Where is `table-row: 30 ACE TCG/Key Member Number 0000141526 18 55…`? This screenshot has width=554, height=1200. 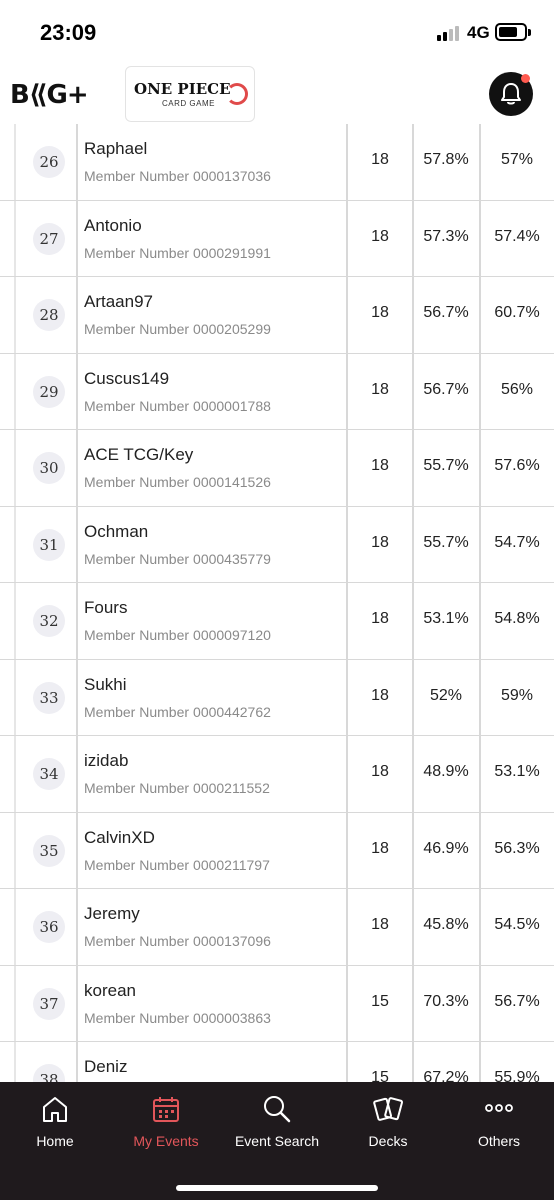
table-row: 30 ACE TCG/Key Member Number 0000141526 18 55… is located at coordinates (277, 468).